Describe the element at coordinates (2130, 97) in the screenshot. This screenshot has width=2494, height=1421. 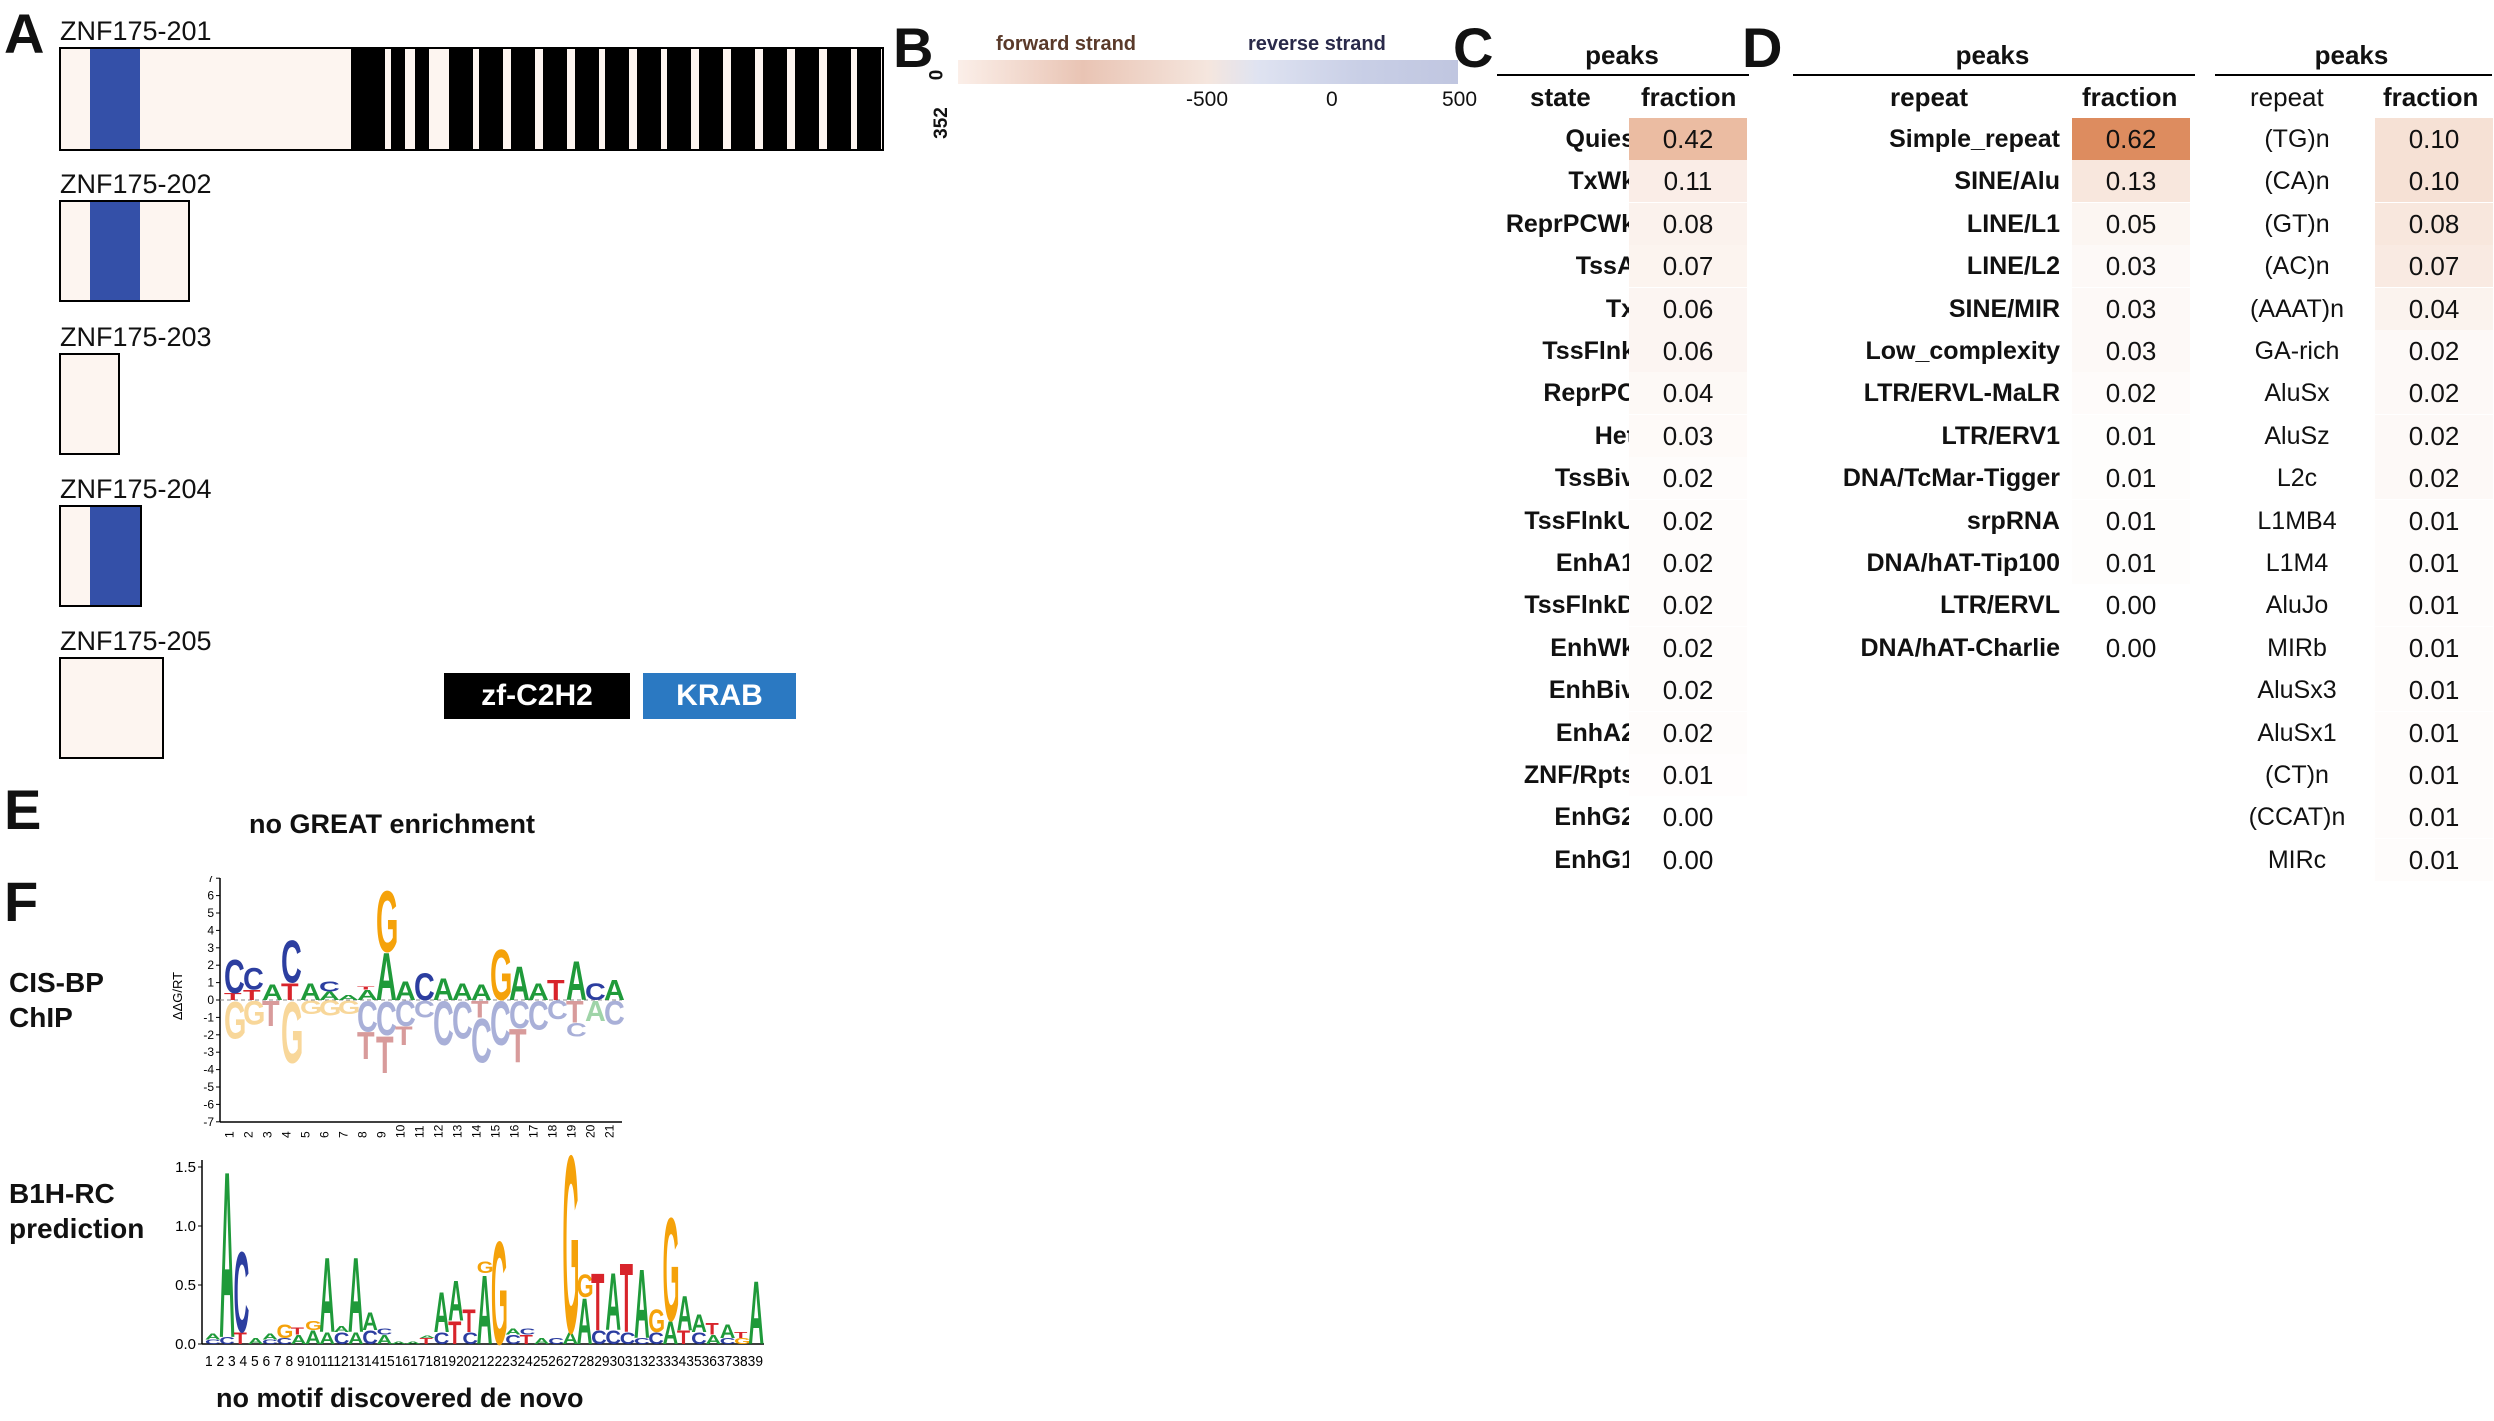
I see `panel-d1-col2: fraction` at that location.